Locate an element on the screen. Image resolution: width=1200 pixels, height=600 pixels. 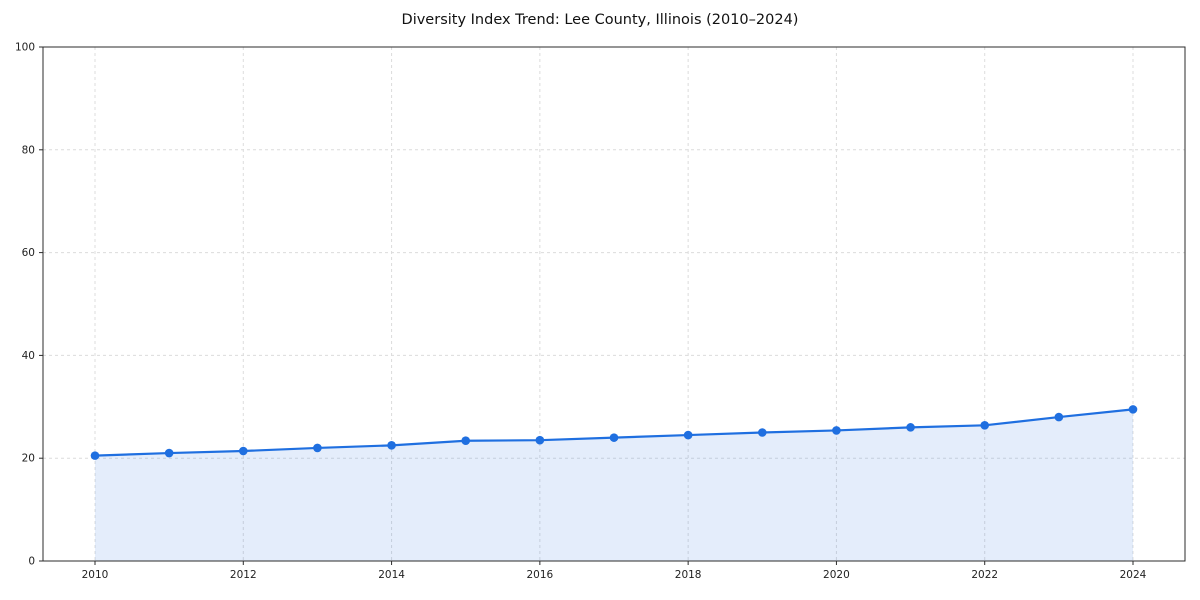
y-tick-label: 0 is located at coordinates (31, 562).